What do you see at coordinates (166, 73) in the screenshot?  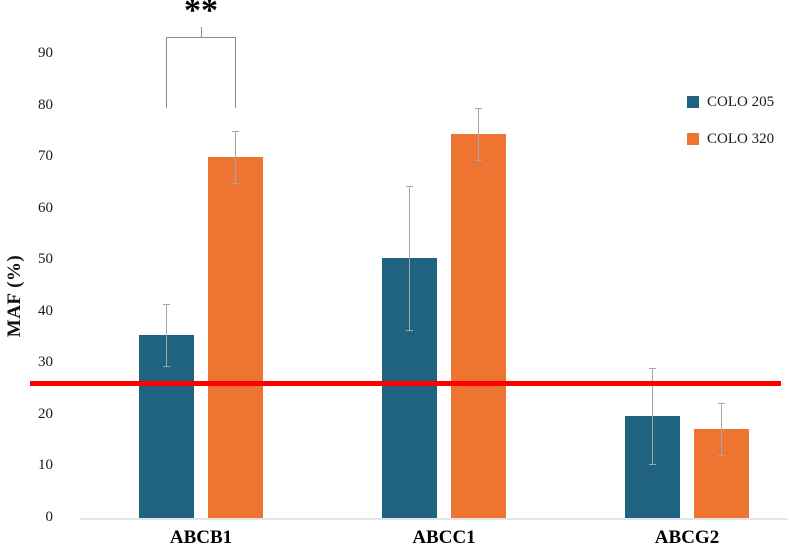 I see `significance-bracket-left-leg` at bounding box center [166, 73].